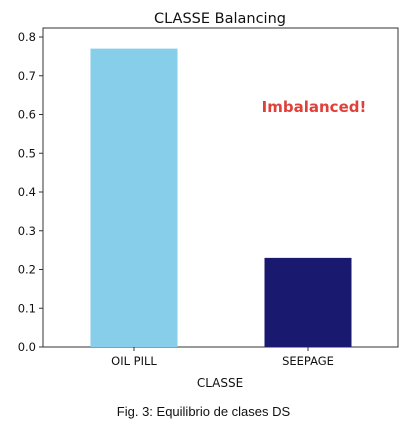 This screenshot has width=407, height=429. Describe the element at coordinates (134, 361) in the screenshot. I see `x-tick-label: OIL PILL` at that location.